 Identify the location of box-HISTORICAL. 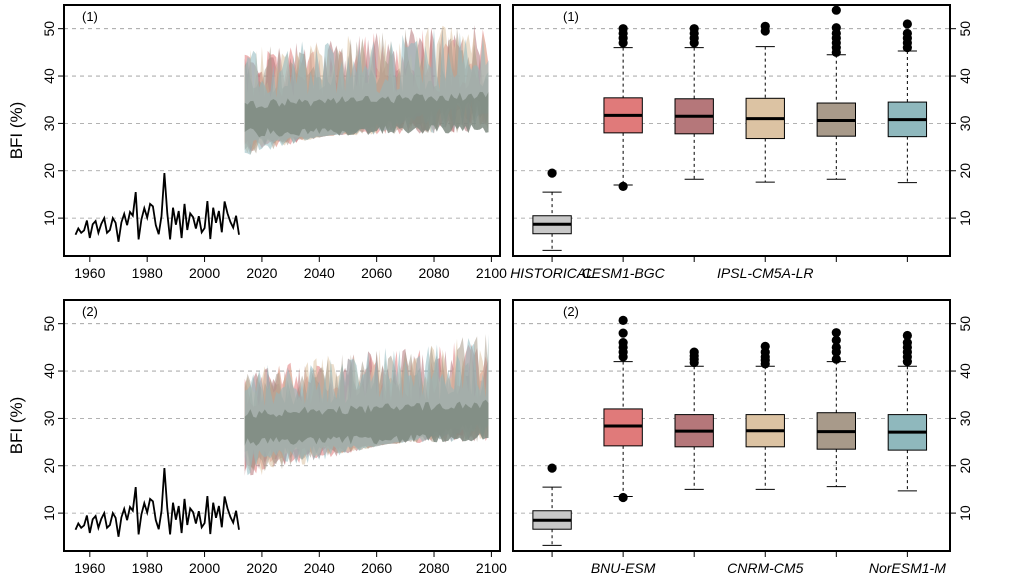
(552, 209).